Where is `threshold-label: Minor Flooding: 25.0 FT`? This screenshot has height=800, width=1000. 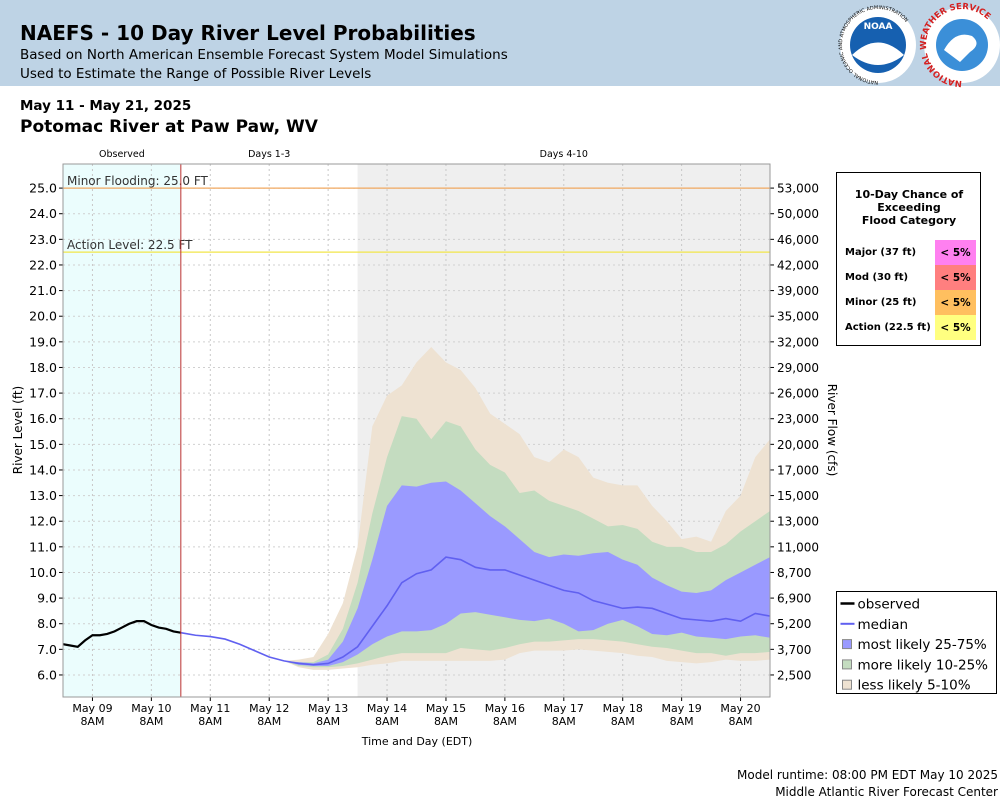
threshold-label: Minor Flooding: 25.0 FT is located at coordinates (138, 181).